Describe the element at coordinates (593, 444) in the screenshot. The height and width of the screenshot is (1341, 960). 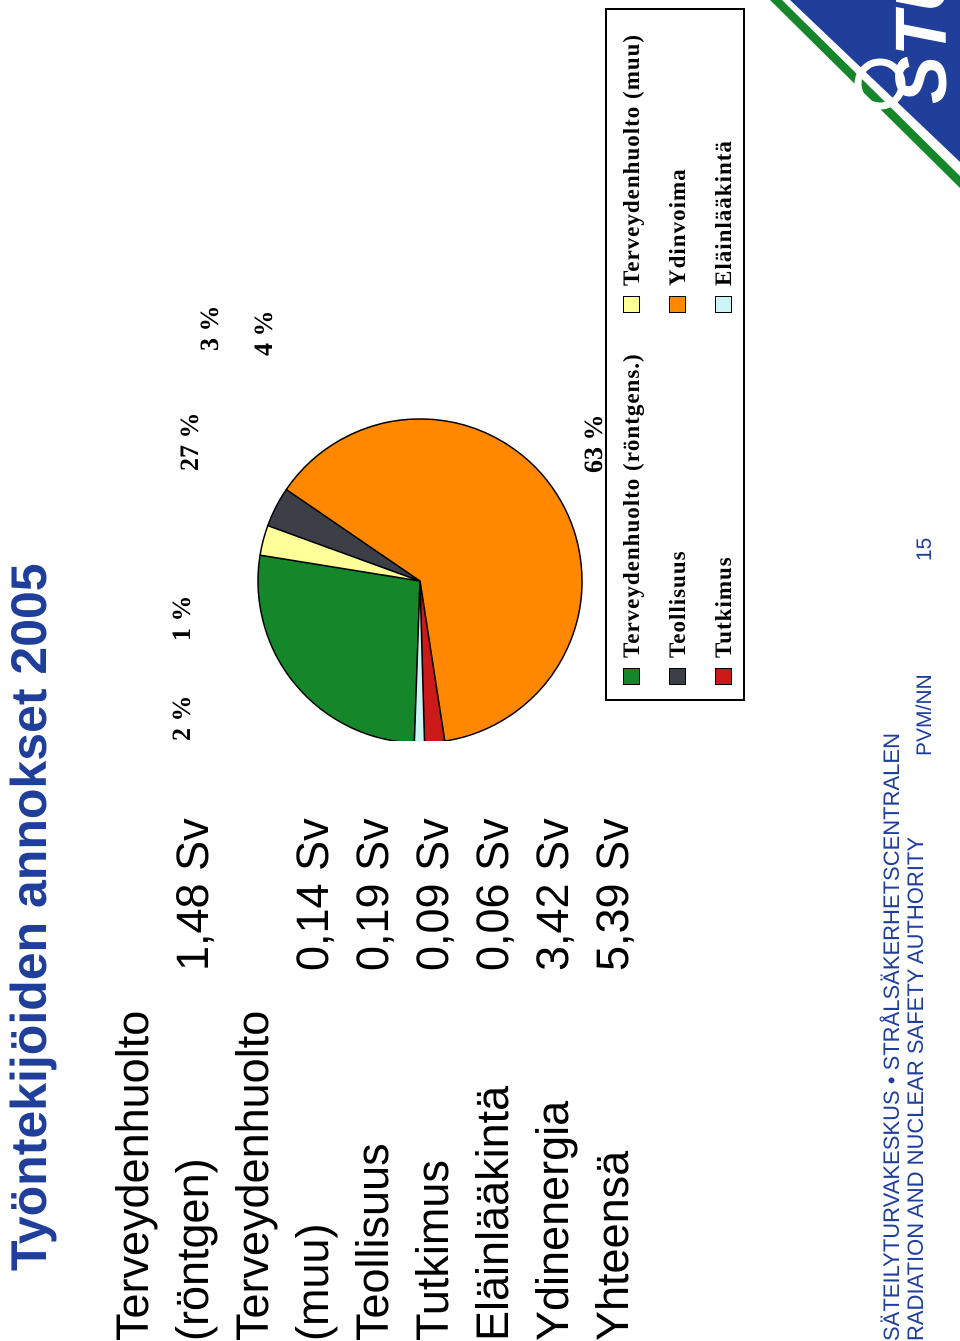
I see `pie-value-label: 63 %` at that location.